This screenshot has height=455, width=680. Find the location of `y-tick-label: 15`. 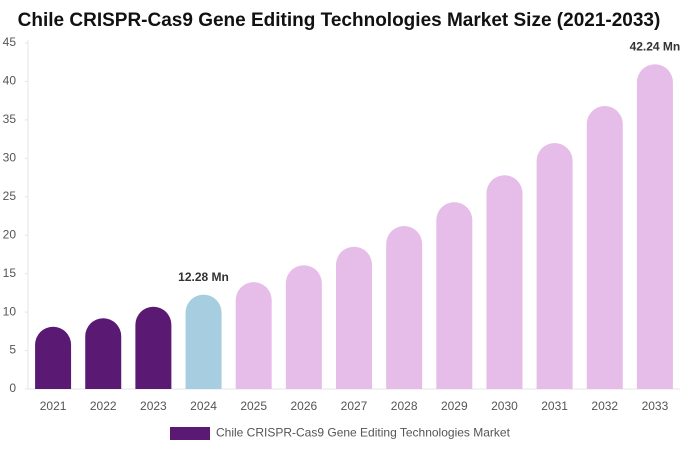

y-tick-label: 15 is located at coordinates (10, 273).